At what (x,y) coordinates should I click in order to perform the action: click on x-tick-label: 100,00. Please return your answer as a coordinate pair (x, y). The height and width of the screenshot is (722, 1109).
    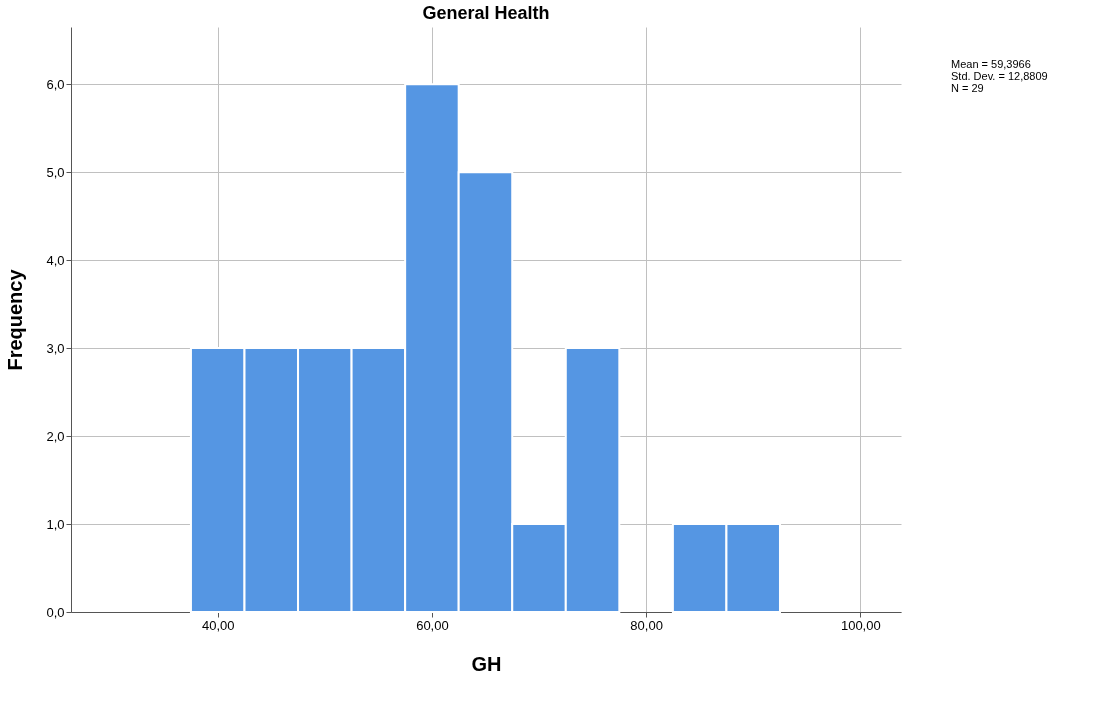
    Looking at the image, I should click on (860, 625).